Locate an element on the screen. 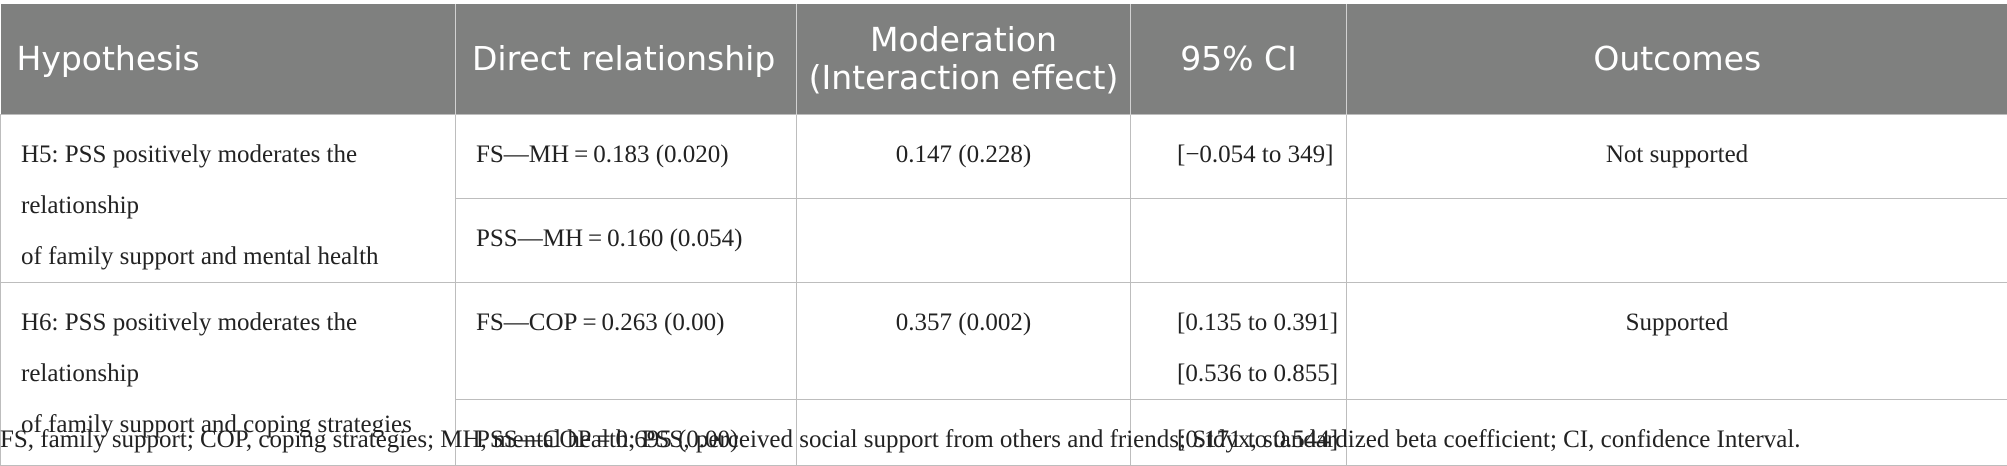 The width and height of the screenshot is (2007, 466). direct-relationship-value: FS—COP = 0.263 (0.00) is located at coordinates (626, 315).